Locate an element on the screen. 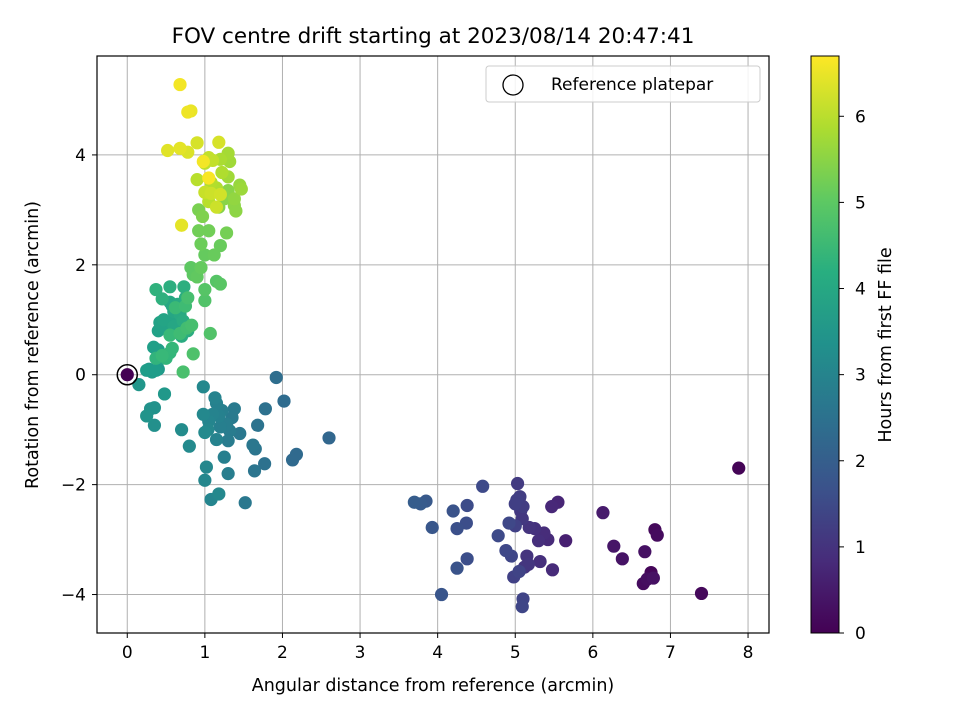 The width and height of the screenshot is (960, 720). legend: Reference platepar is located at coordinates (623, 84).